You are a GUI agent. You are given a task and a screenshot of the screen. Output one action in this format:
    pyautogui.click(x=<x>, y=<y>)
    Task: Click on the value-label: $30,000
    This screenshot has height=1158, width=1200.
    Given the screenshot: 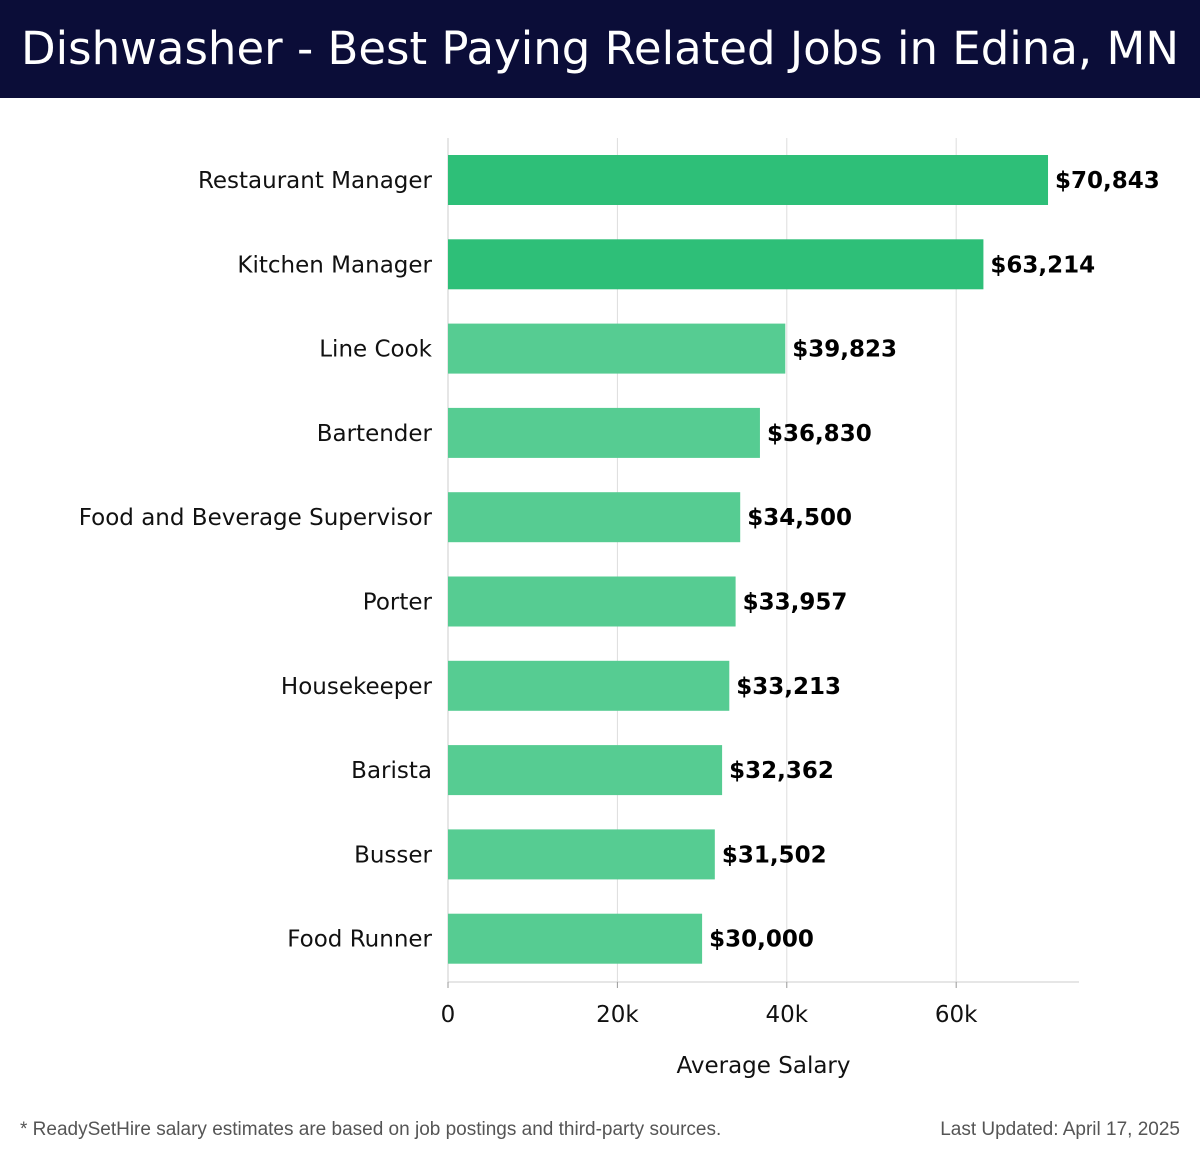 What is the action you would take?
    pyautogui.click(x=761, y=940)
    